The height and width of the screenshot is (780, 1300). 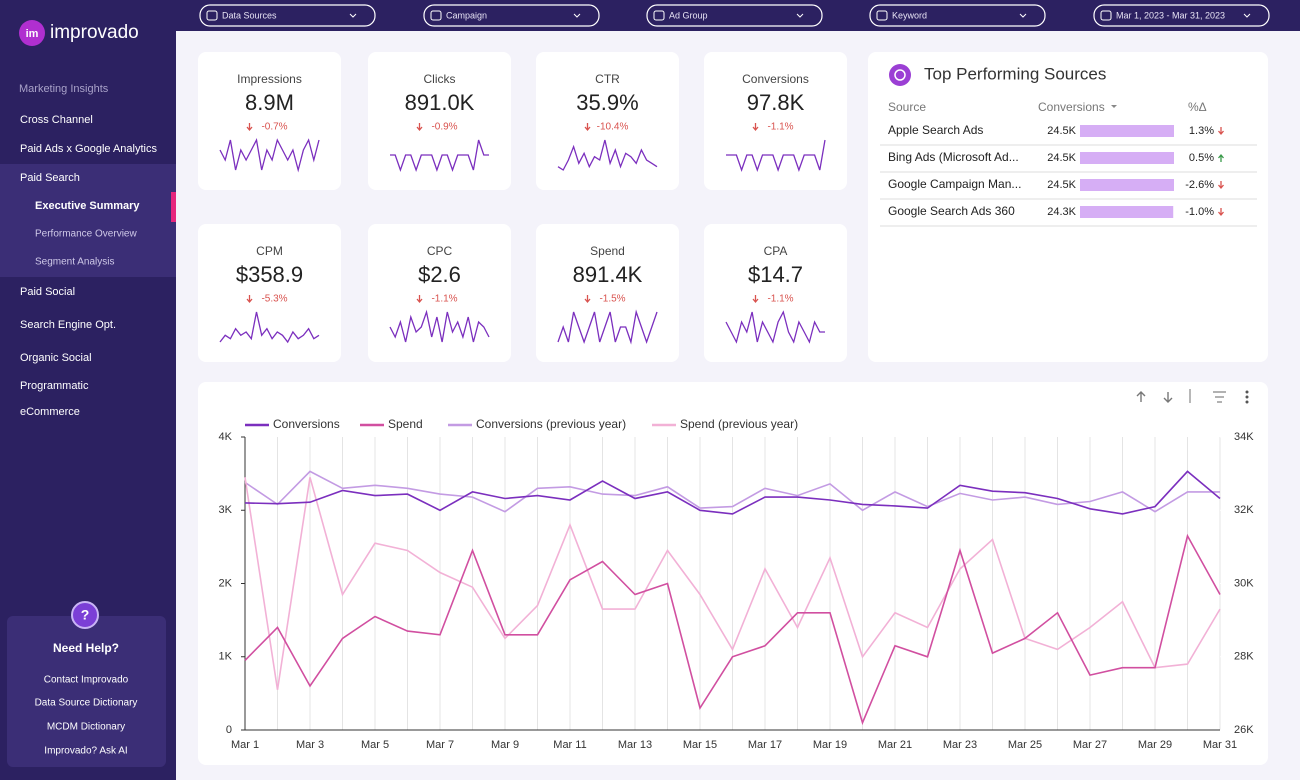 What do you see at coordinates (226, 510) in the screenshot?
I see `y-tick-label: 3K` at bounding box center [226, 510].